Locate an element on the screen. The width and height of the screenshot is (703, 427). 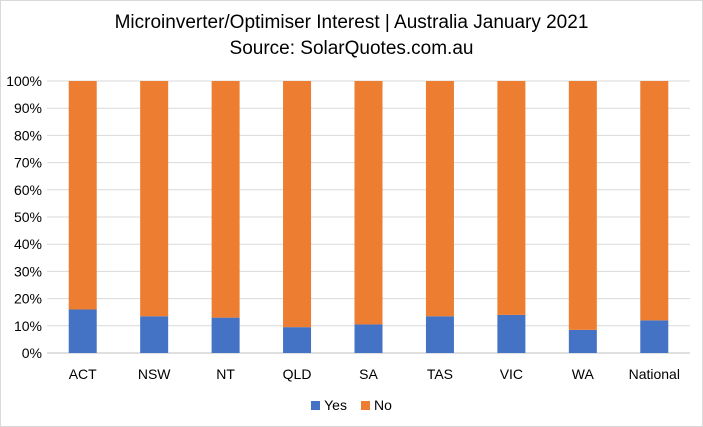
x-tick-label: ACT is located at coordinates (83, 374).